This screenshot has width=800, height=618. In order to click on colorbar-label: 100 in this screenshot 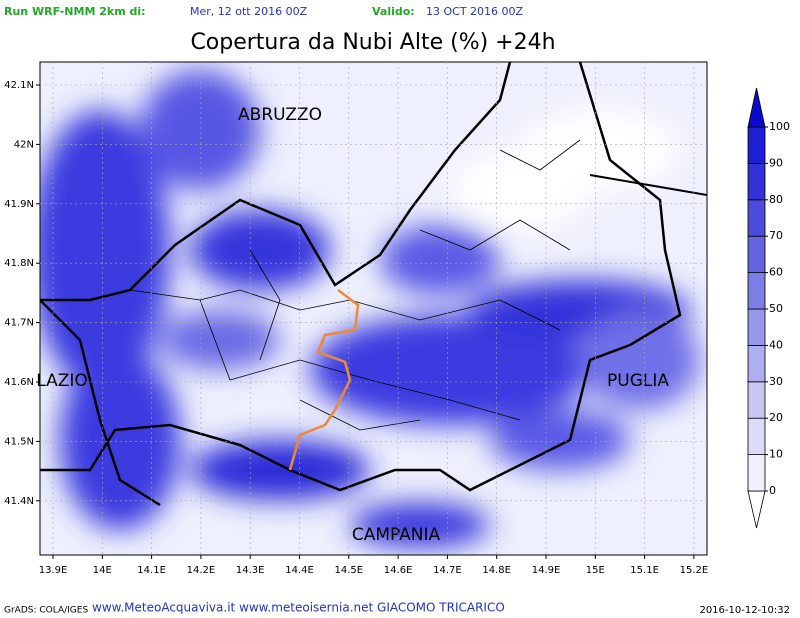, I will do `click(779, 126)`.